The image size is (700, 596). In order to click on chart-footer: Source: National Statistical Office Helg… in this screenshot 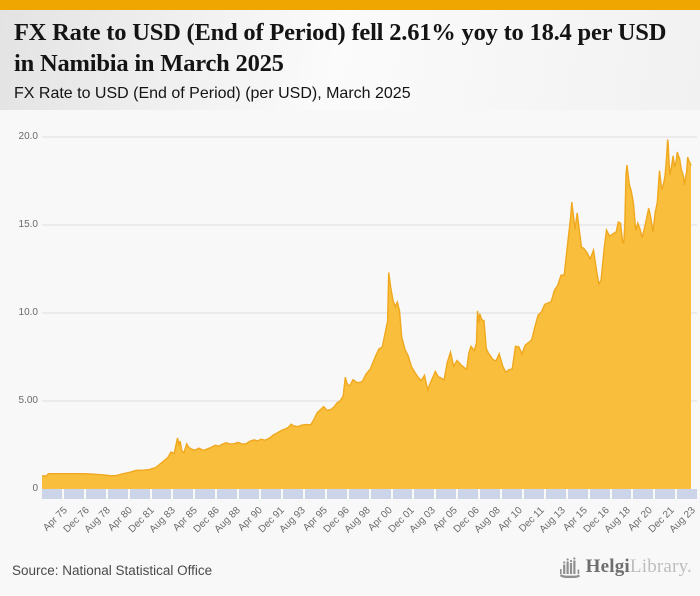, I will do `click(350, 570)`.